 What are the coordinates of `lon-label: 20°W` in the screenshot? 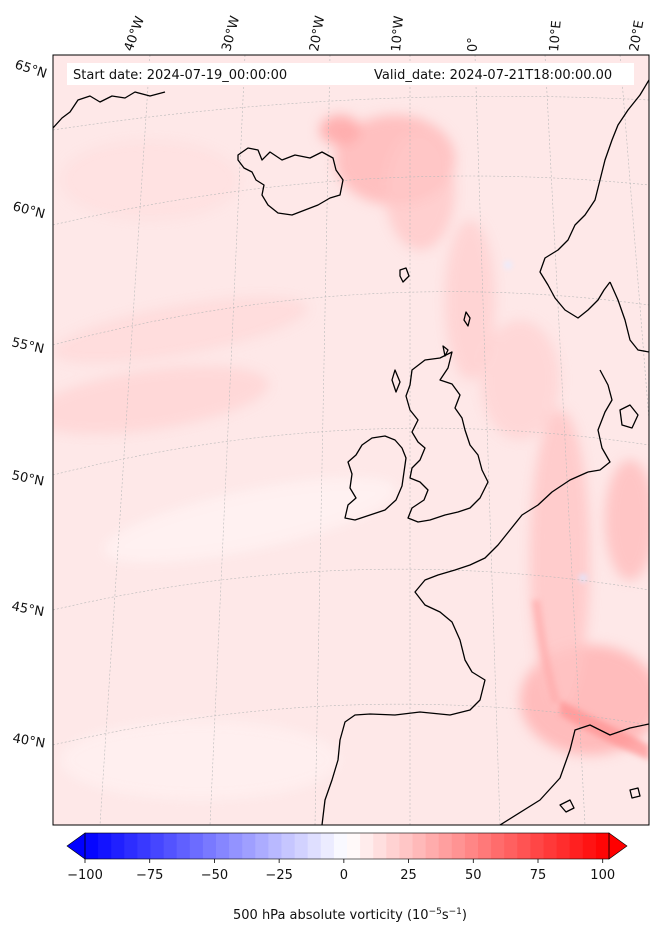 It's located at (317, 34).